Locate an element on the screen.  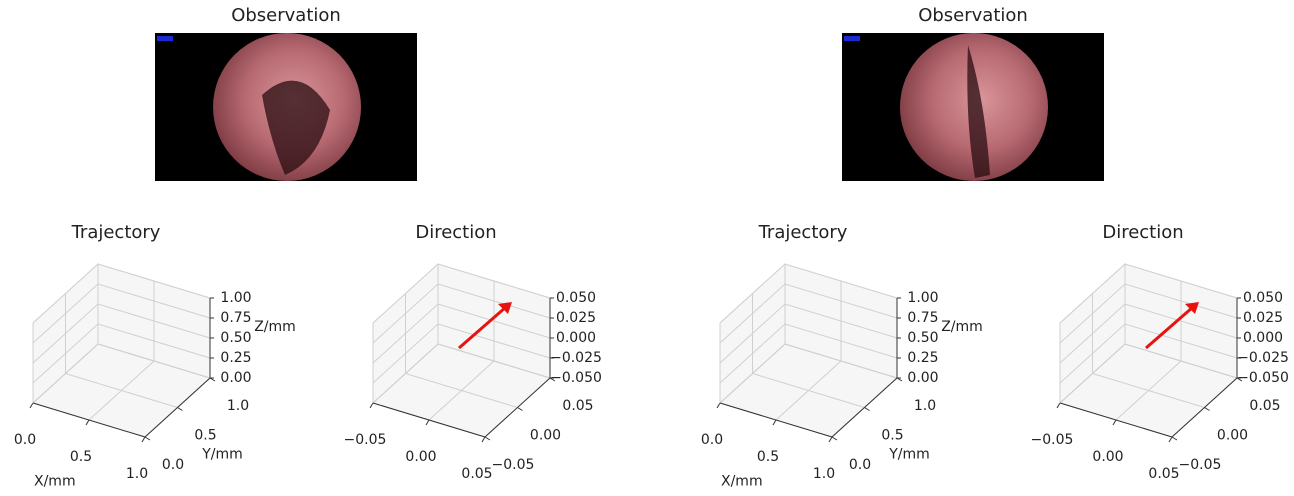
y-tick-label: −0.05 is located at coordinates (1200, 465).